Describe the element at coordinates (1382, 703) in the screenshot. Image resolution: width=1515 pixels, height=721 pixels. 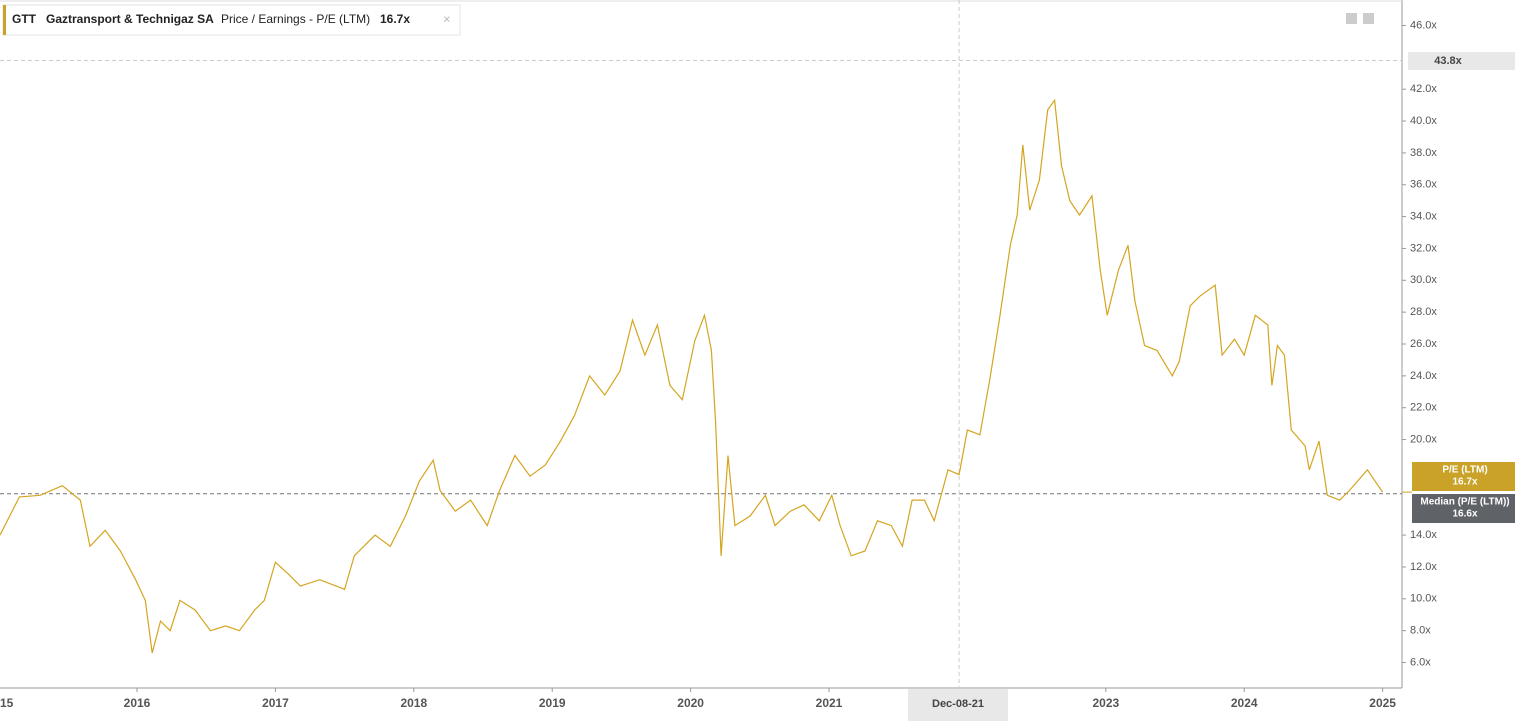
I see `x-tick-label: 2025` at that location.